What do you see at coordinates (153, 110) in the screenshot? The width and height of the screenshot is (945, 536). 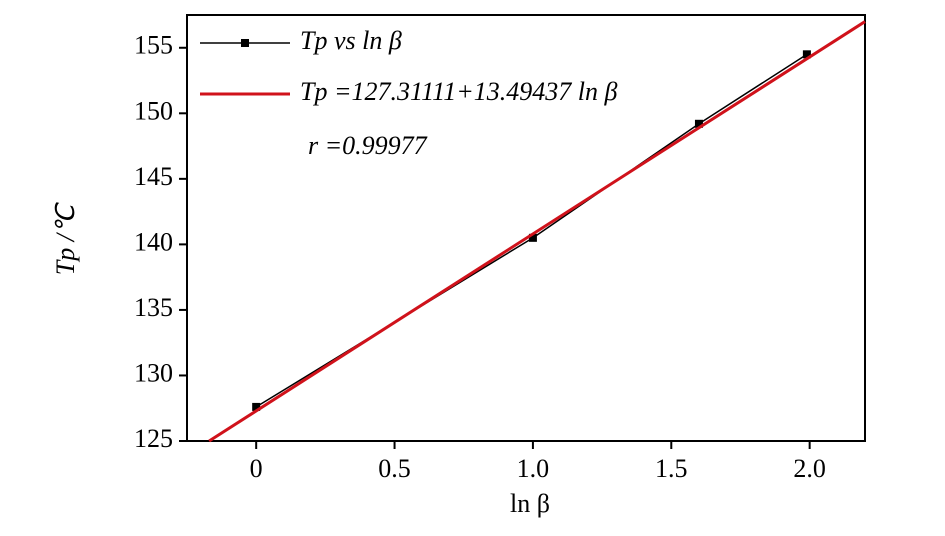 I see `y-tick-label: 150` at bounding box center [153, 110].